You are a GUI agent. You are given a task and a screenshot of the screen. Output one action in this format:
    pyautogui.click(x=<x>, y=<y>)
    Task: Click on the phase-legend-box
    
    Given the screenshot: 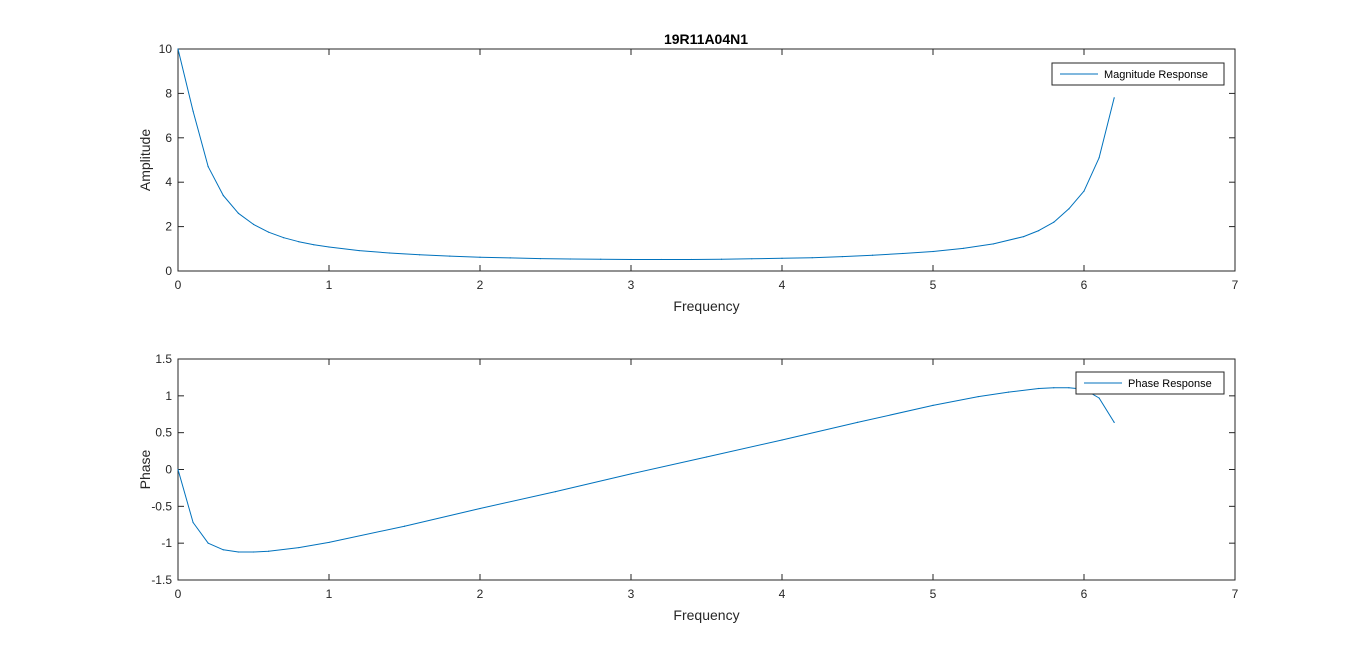 What is the action you would take?
    pyautogui.click(x=1150, y=383)
    